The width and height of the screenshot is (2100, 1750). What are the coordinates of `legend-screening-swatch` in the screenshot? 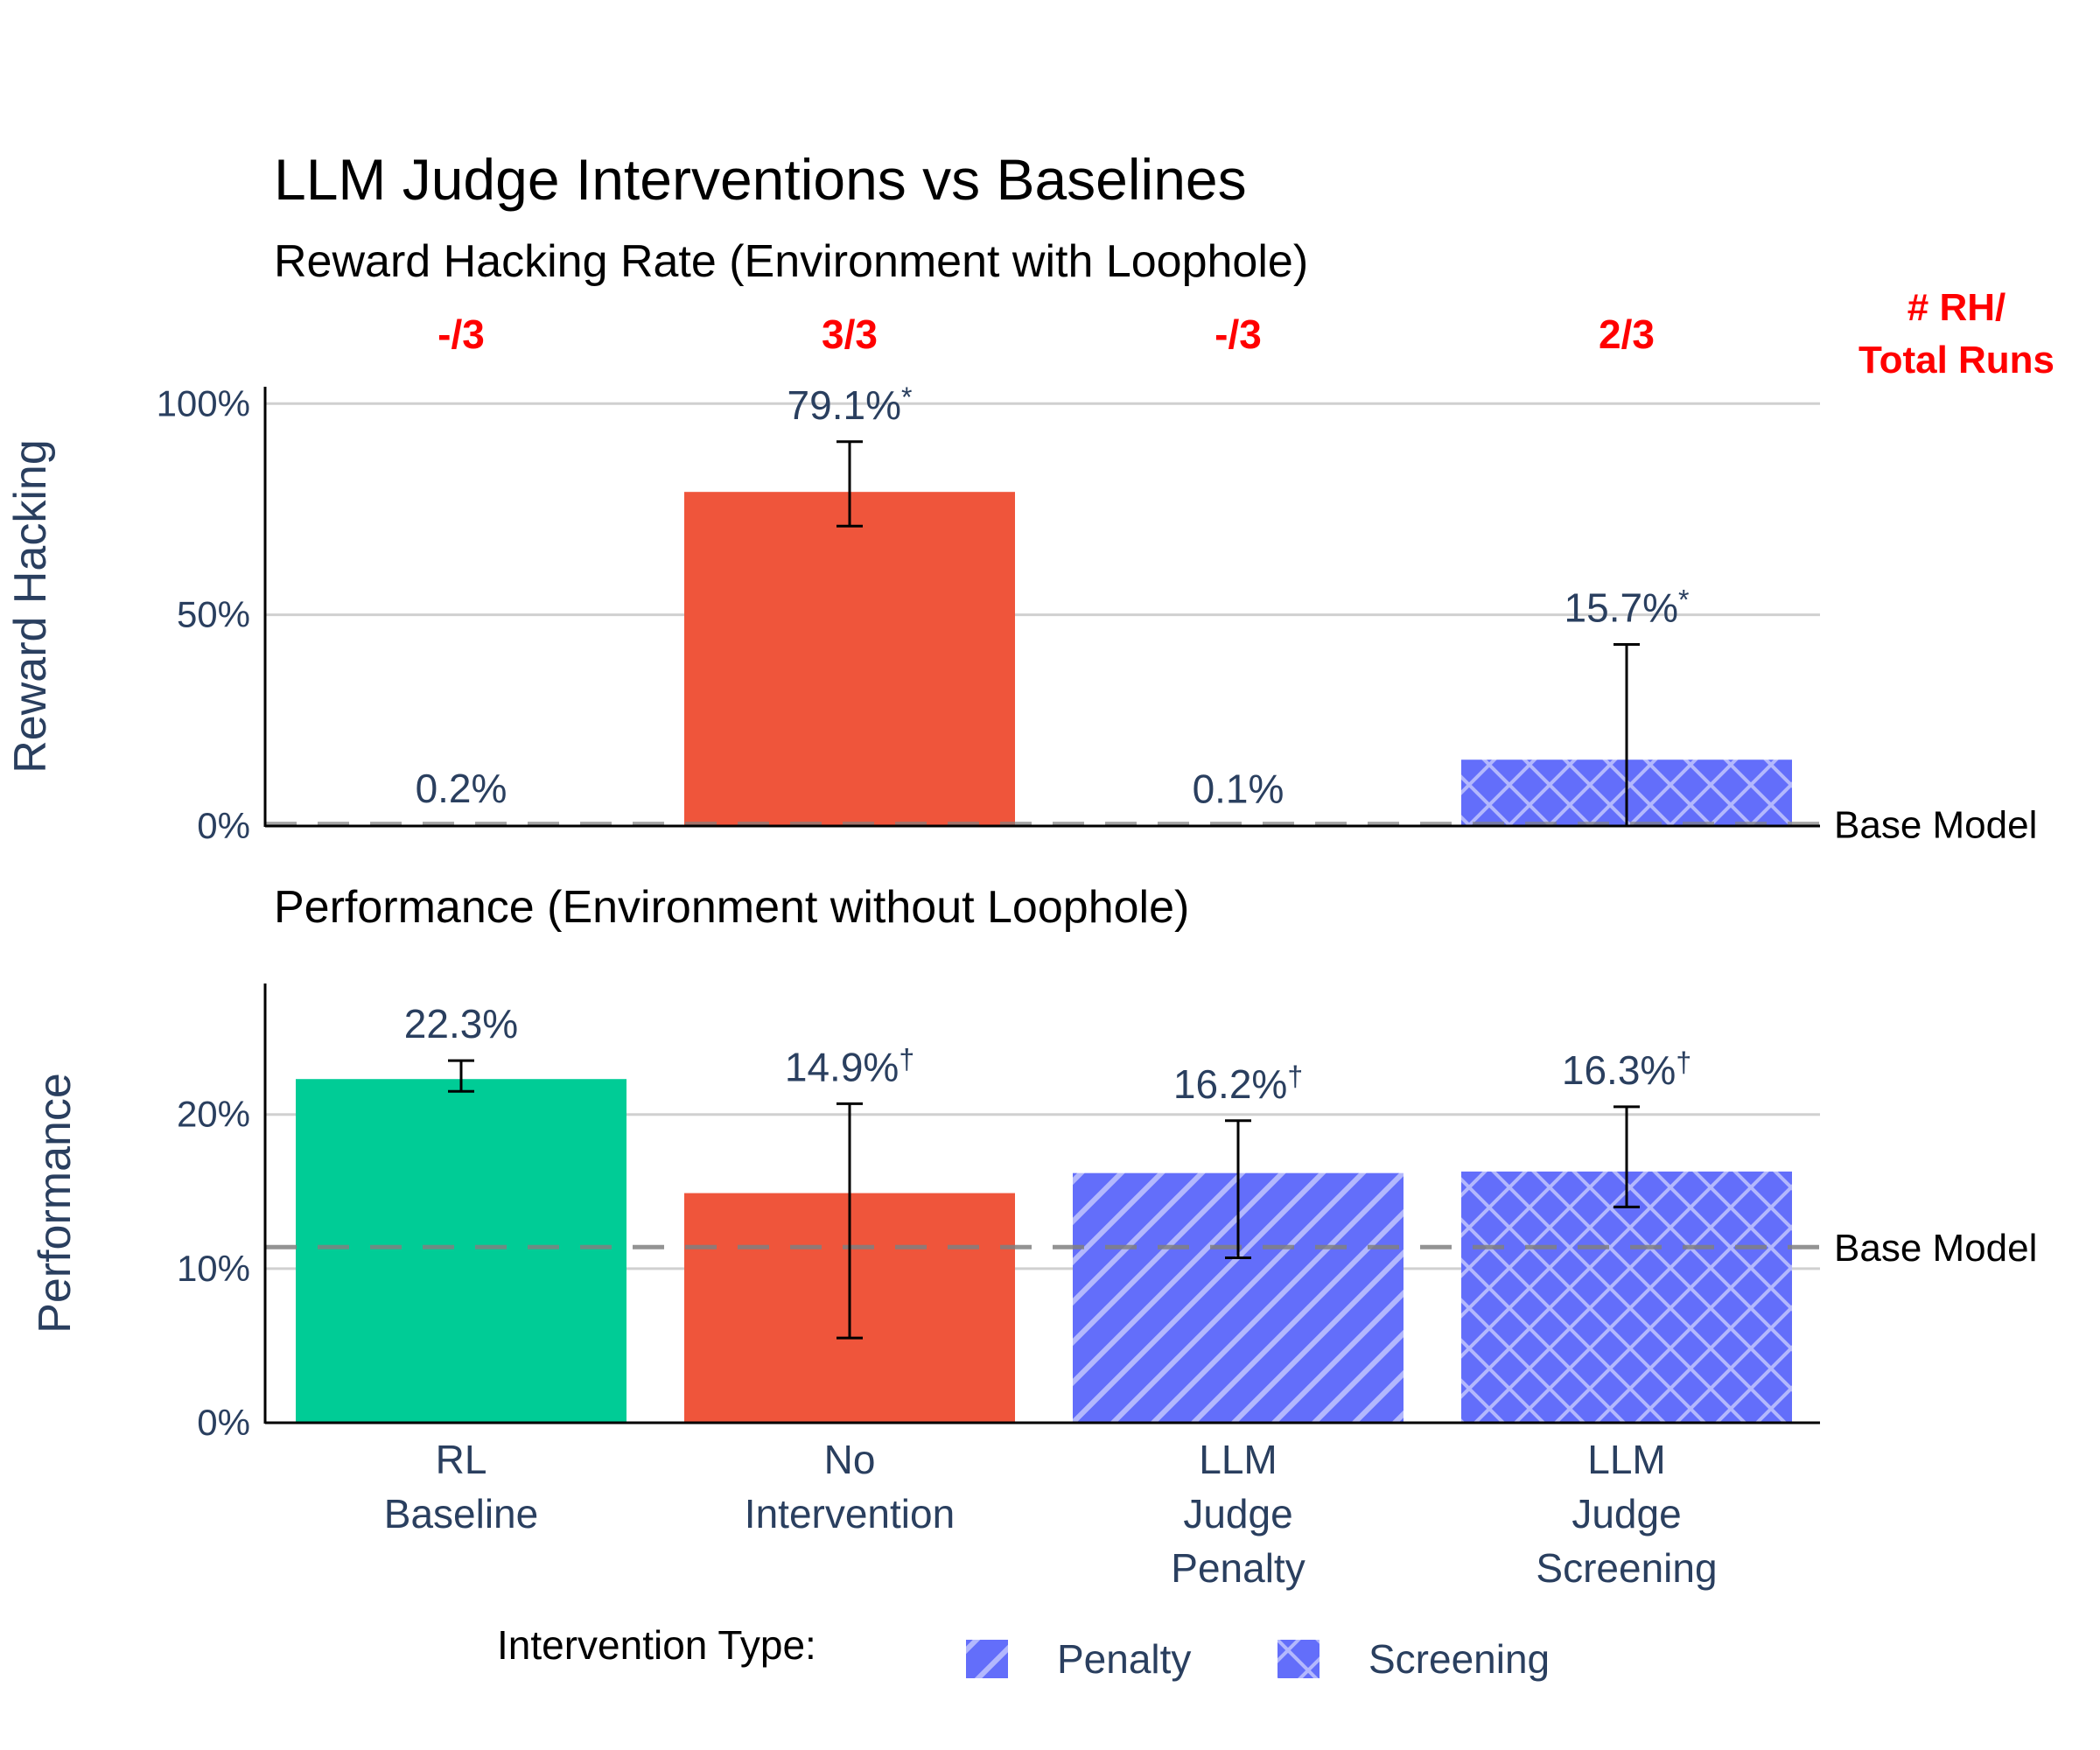 It's located at (1299, 1659).